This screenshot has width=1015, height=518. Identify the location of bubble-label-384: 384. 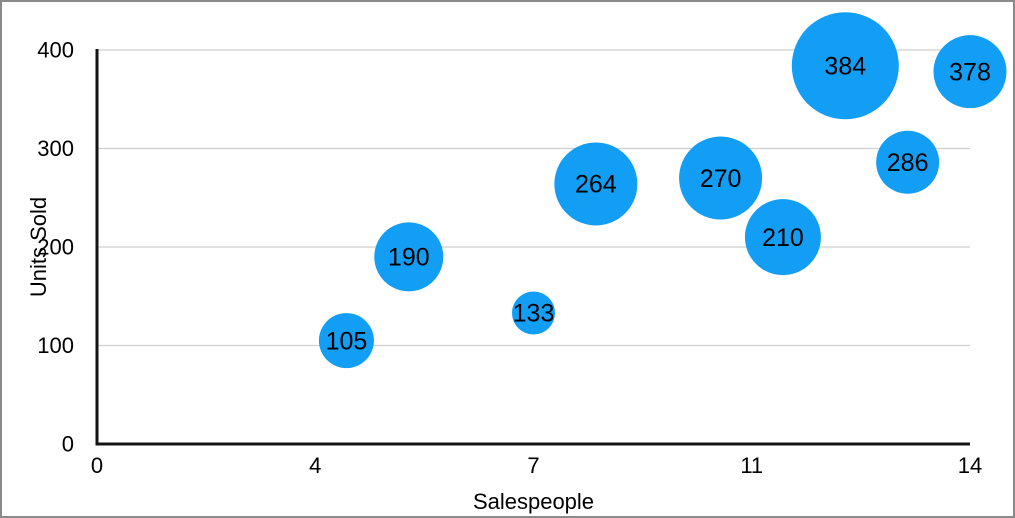
(845, 67).